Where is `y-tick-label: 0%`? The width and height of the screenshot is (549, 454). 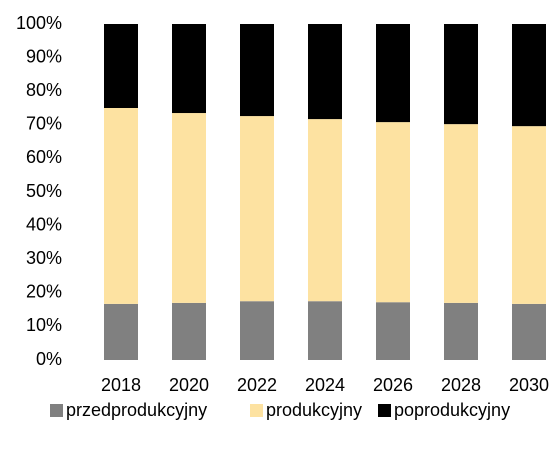 y-tick-label: 0% is located at coordinates (49, 359).